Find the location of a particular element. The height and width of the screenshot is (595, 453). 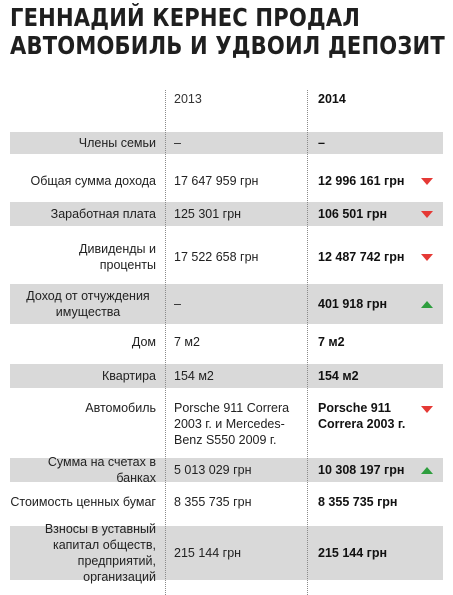

title-line-1: ГЕННАДИЙ КЕРНЕС ПРОДАЛ is located at coordinates (185, 17).